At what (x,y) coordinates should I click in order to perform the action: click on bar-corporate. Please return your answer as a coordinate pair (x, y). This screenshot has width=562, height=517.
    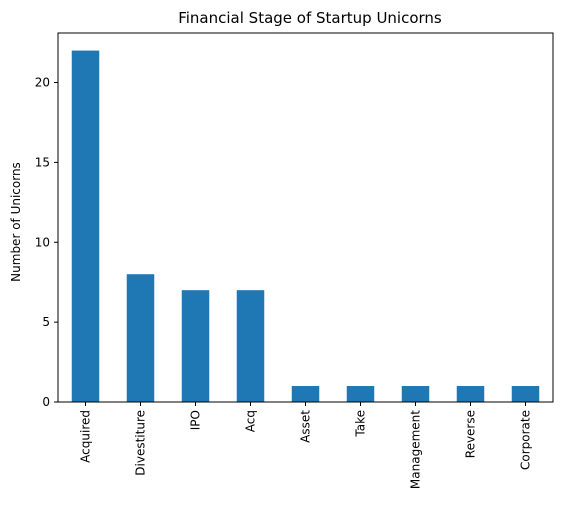
    Looking at the image, I should click on (525, 394).